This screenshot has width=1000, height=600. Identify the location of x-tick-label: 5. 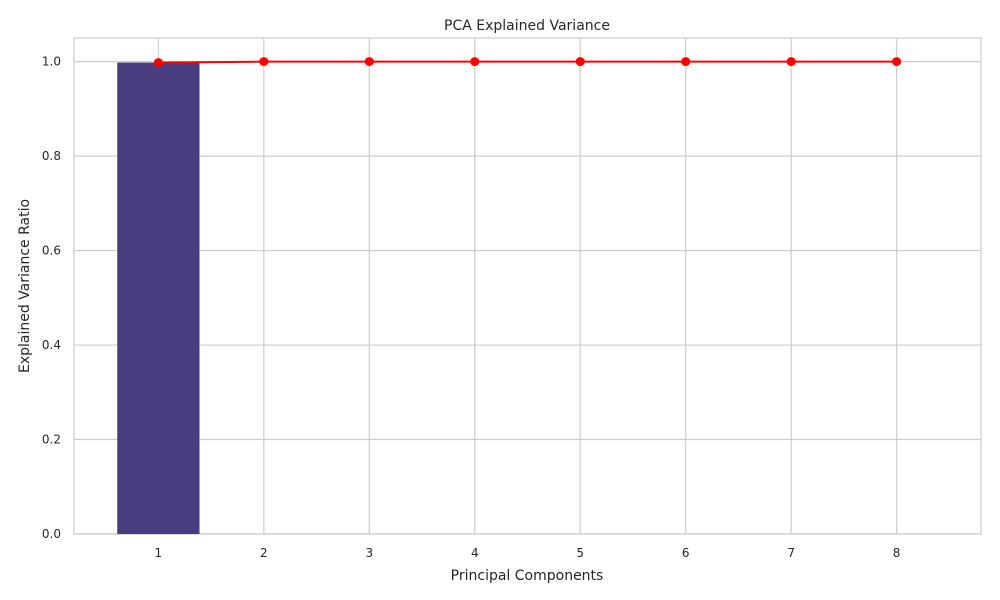
(580, 553).